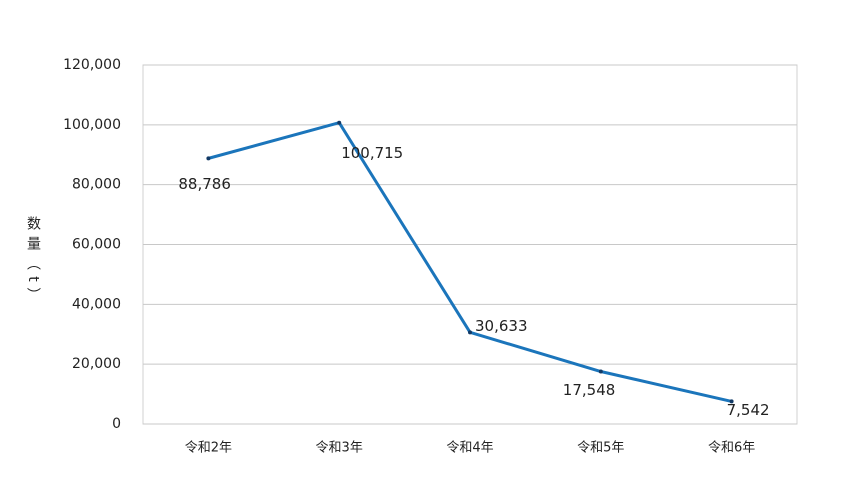  I want to click on y-tick-label: 60,000, so click(96, 245).